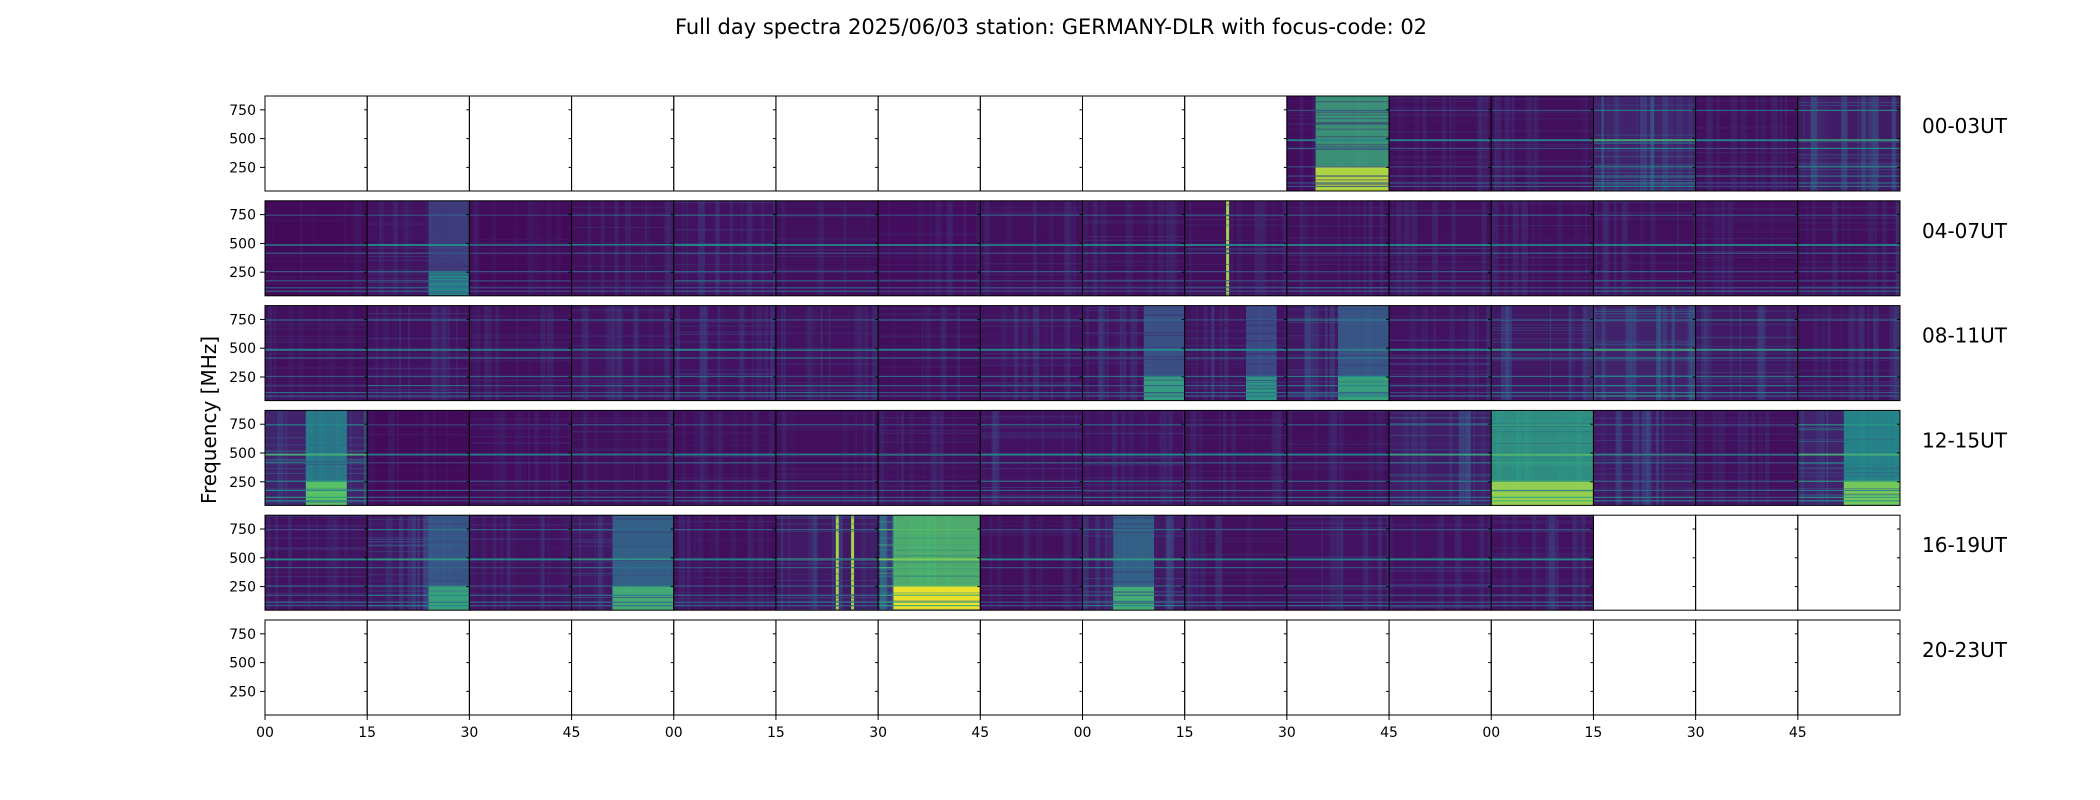  I want to click on x-tick-label: 30, so click(878, 733).